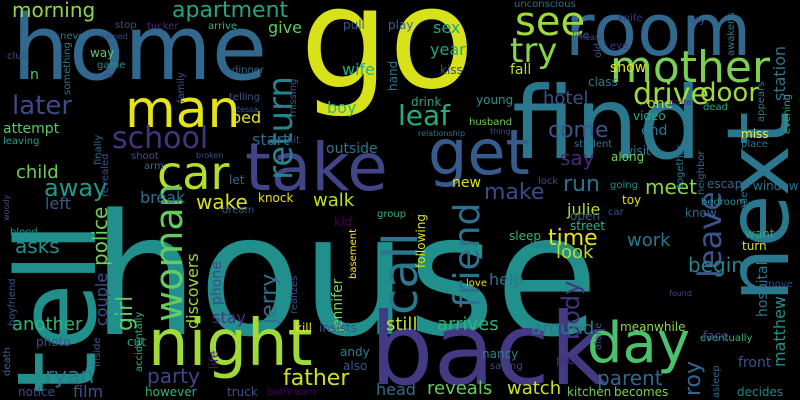  I want to click on word-broken: broken, so click(210, 155).